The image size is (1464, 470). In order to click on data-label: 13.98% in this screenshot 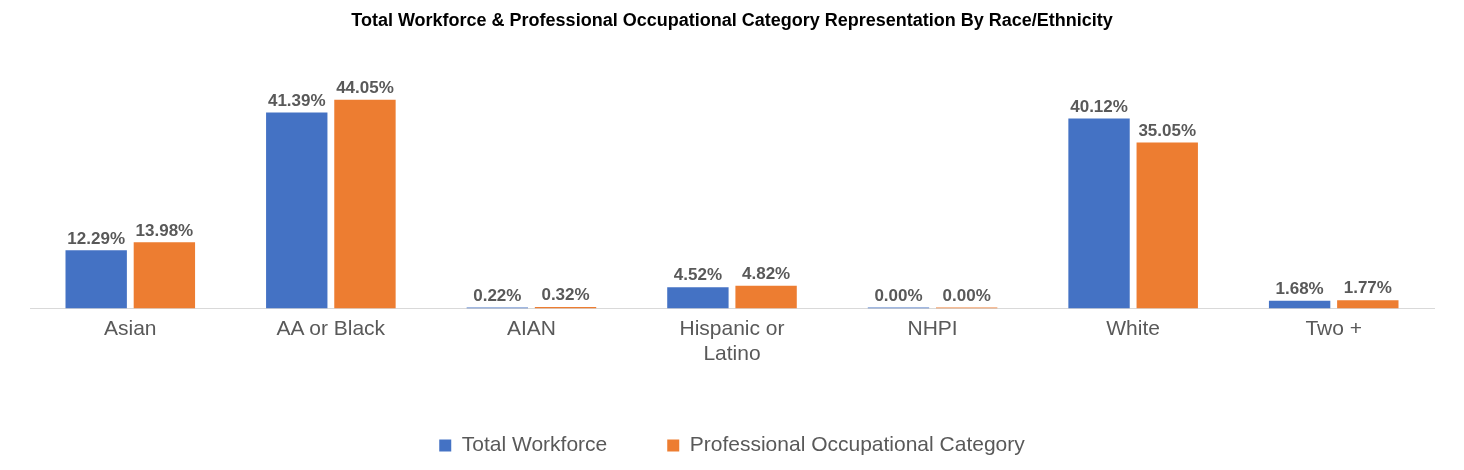, I will do `click(164, 230)`.